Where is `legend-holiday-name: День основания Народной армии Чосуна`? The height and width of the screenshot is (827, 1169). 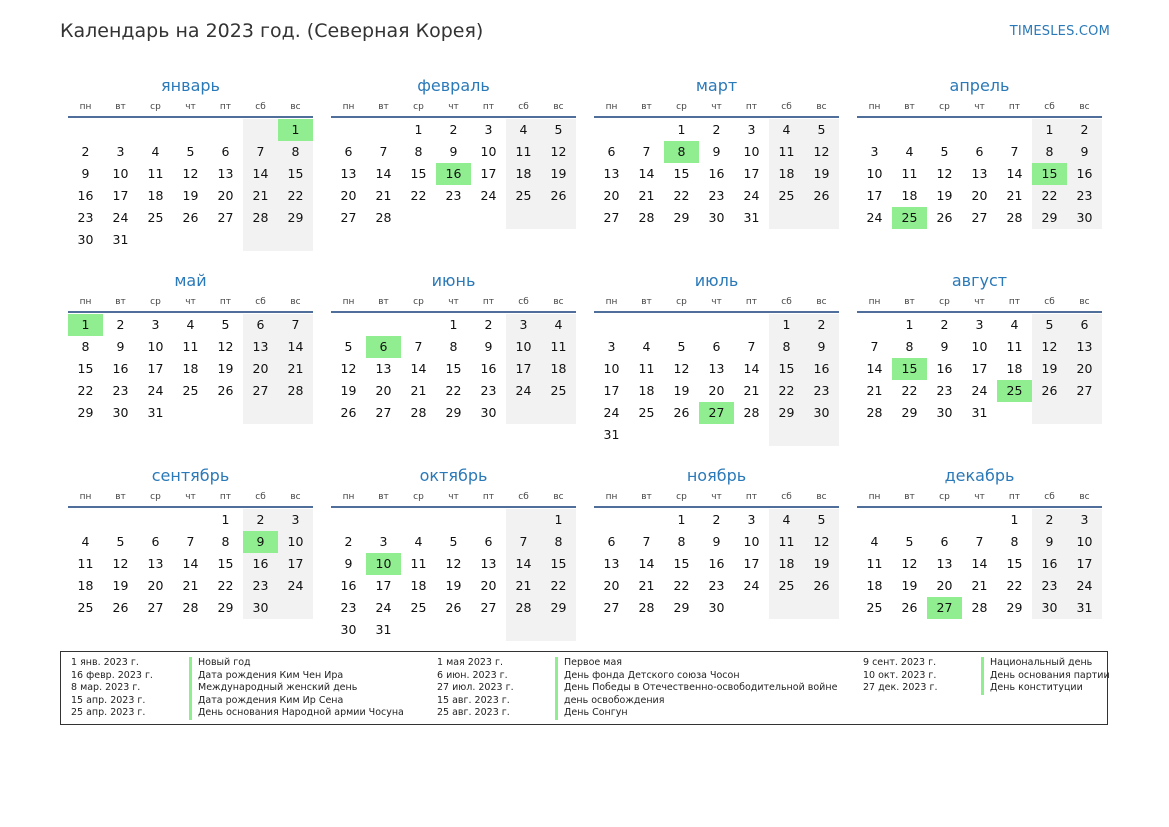 legend-holiday-name: День основания Народной армии Чосуна is located at coordinates (301, 712).